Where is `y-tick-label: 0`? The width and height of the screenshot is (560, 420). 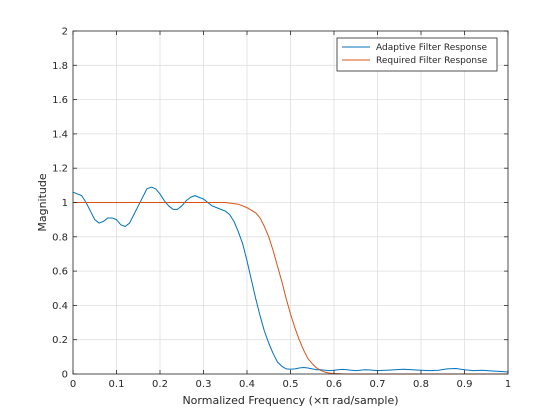 y-tick-label: 0 is located at coordinates (65, 375).